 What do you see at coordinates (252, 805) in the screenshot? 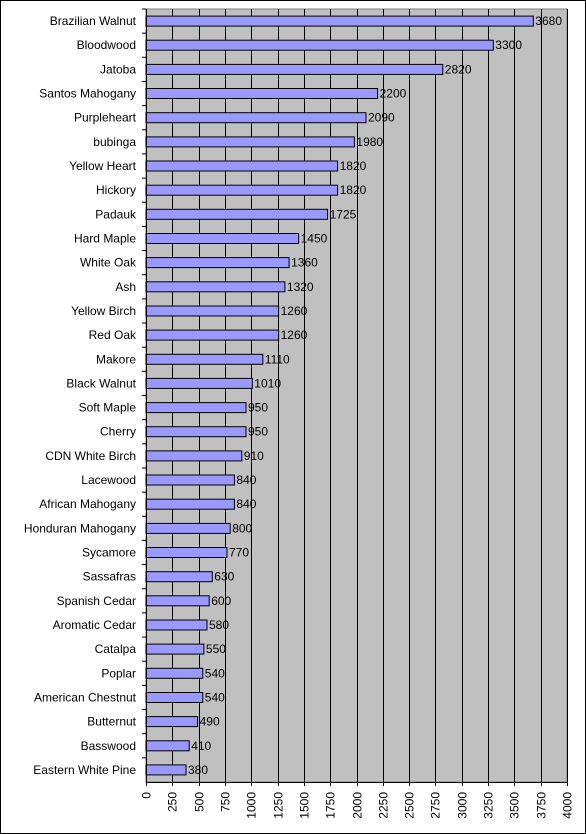
I see `x-tick-label: 1000` at bounding box center [252, 805].